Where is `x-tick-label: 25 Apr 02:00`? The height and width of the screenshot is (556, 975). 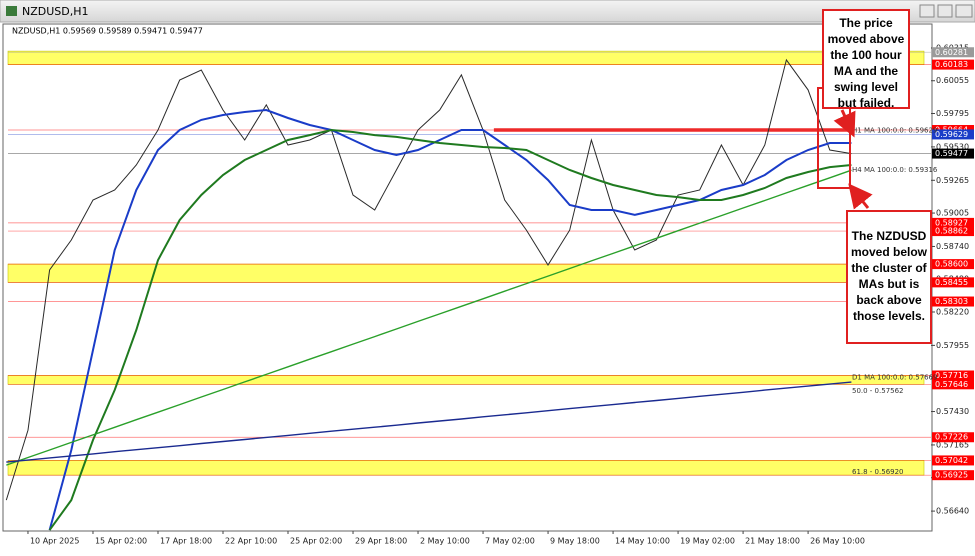
x-tick-label: 25 Apr 02:00 is located at coordinates (316, 541).